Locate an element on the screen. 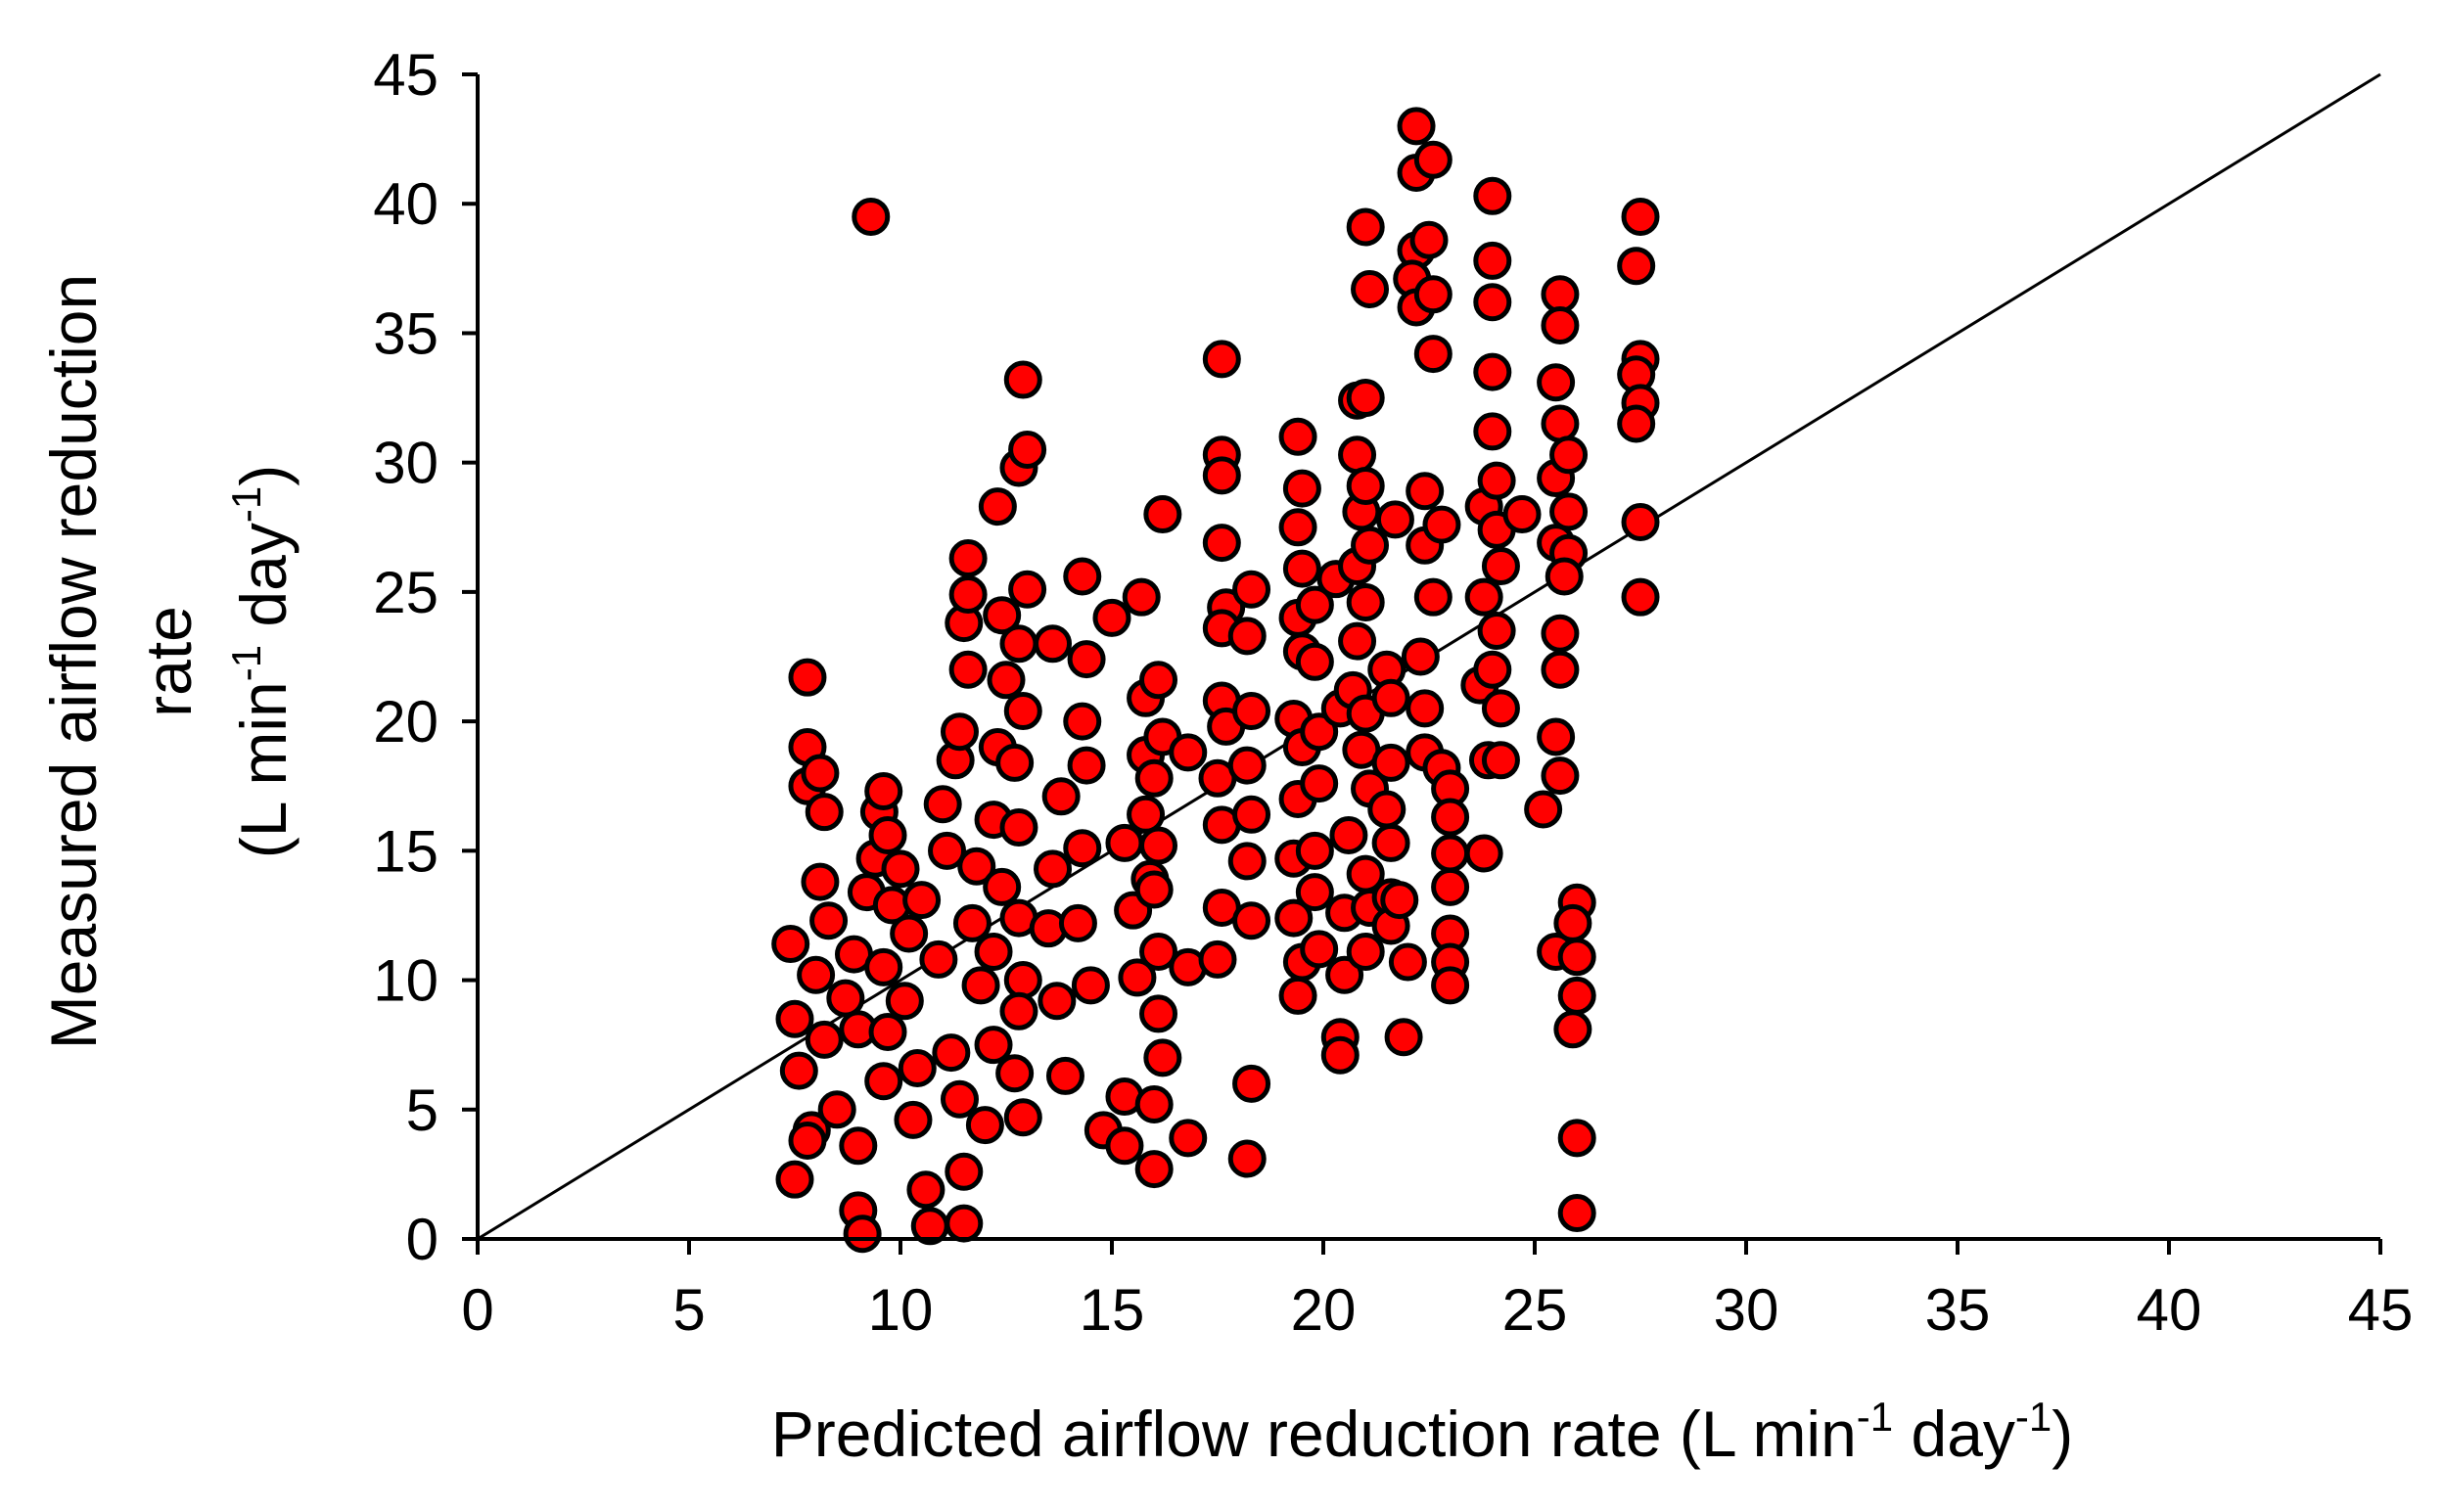 This screenshot has height=1512, width=2444. x-tick-label: 5 is located at coordinates (688, 1310).